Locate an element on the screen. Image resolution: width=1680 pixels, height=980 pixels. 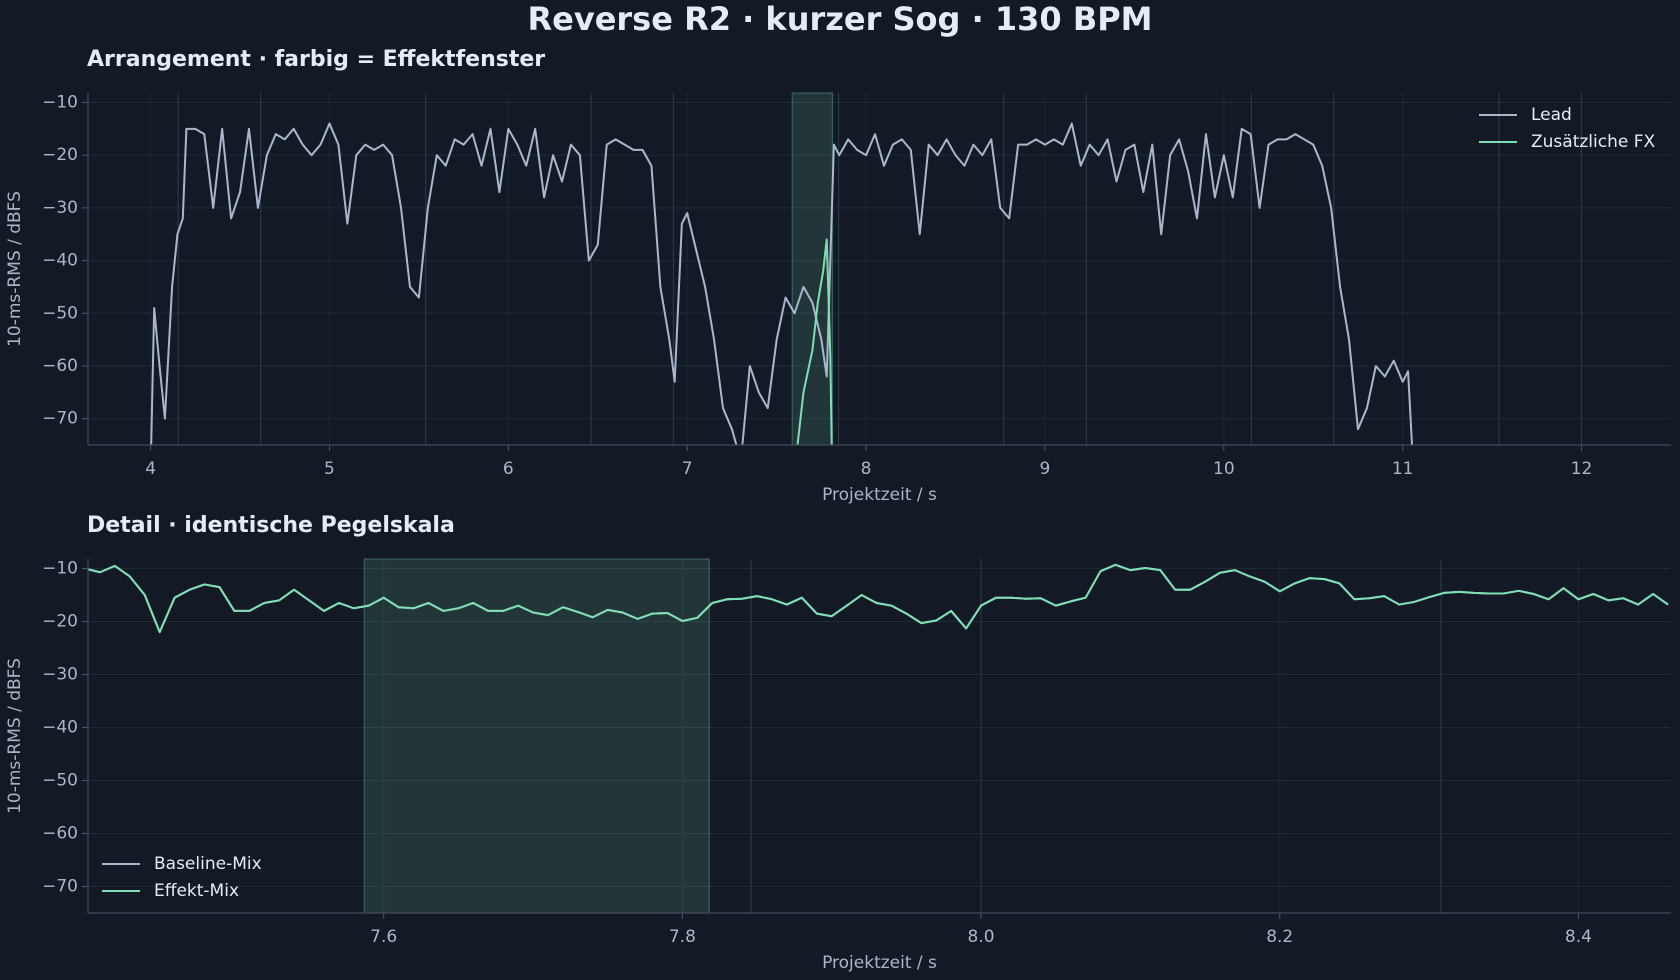
legend-label: Baseline-Mix is located at coordinates (208, 864).